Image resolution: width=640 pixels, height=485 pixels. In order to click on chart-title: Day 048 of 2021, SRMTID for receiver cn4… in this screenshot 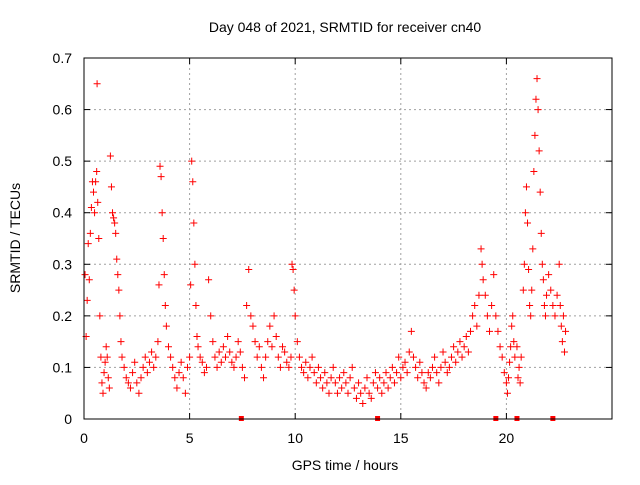, I will do `click(345, 27)`.